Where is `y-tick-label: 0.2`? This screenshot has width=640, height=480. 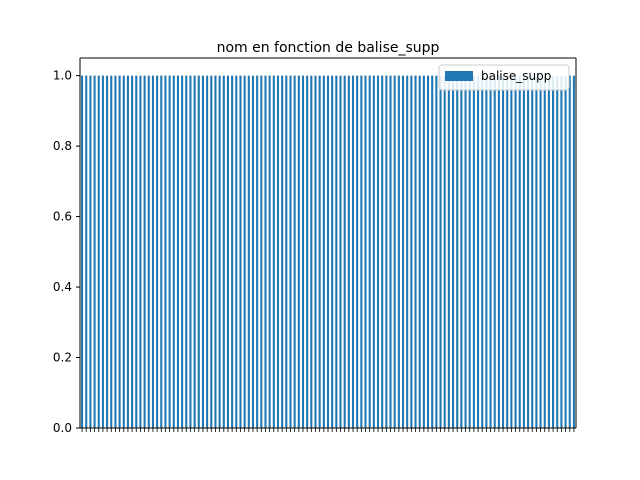
y-tick-label: 0.2 is located at coordinates (62, 358).